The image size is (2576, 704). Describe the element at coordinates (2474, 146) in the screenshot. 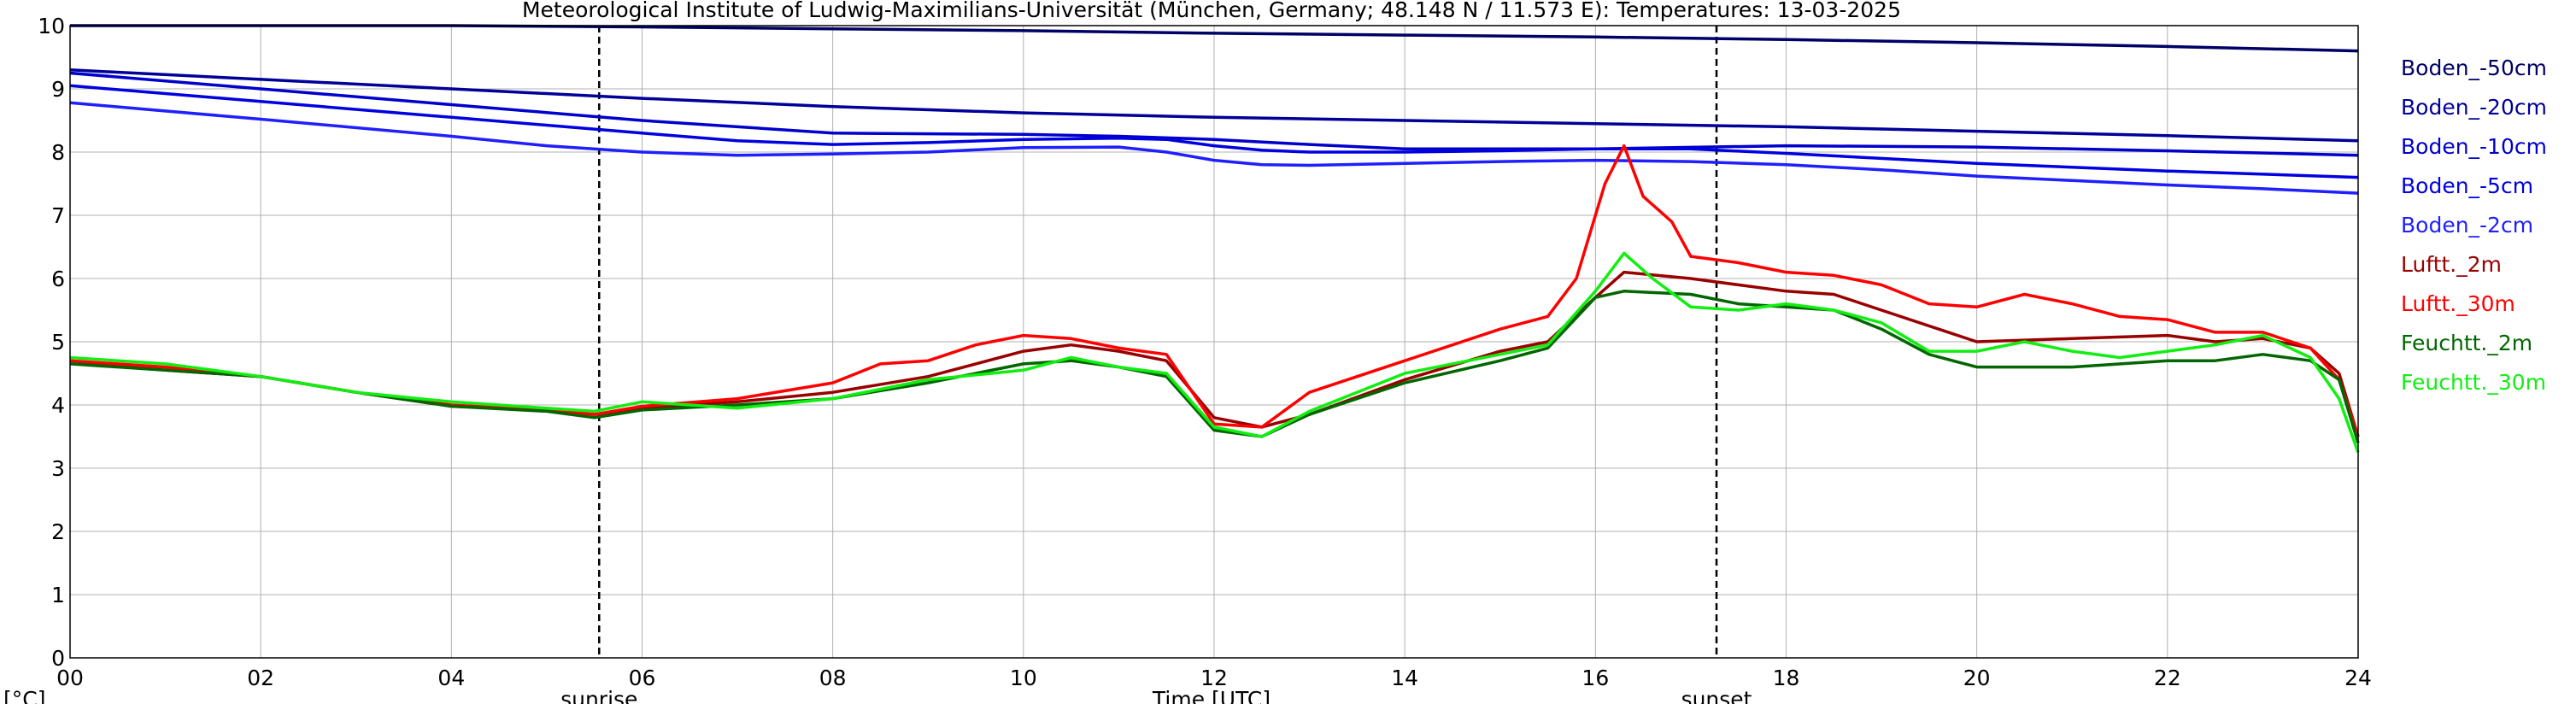

I see `legend-entry-Boden_-10cm: Boden_-10cm` at that location.